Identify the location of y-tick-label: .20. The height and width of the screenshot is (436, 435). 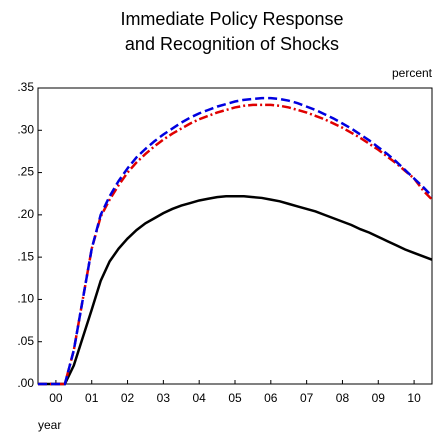
(25, 214).